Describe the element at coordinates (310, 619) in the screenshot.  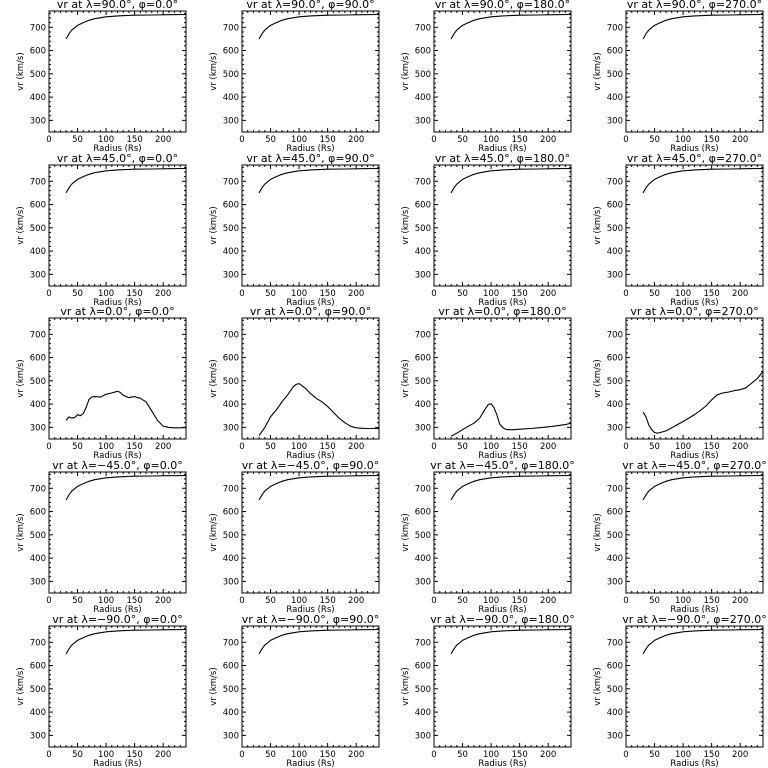
I see `panel-title: vr at λ=−90.0°, φ=90.0°` at that location.